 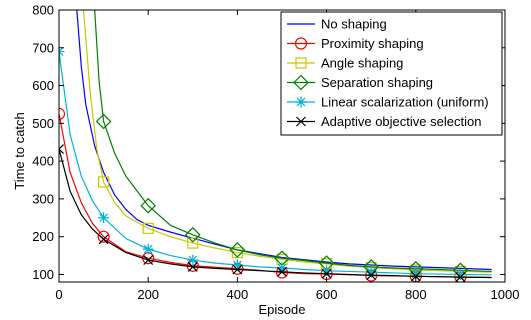 What do you see at coordinates (401, 121) in the screenshot?
I see `legend-label: Adaptive objective selection` at bounding box center [401, 121].